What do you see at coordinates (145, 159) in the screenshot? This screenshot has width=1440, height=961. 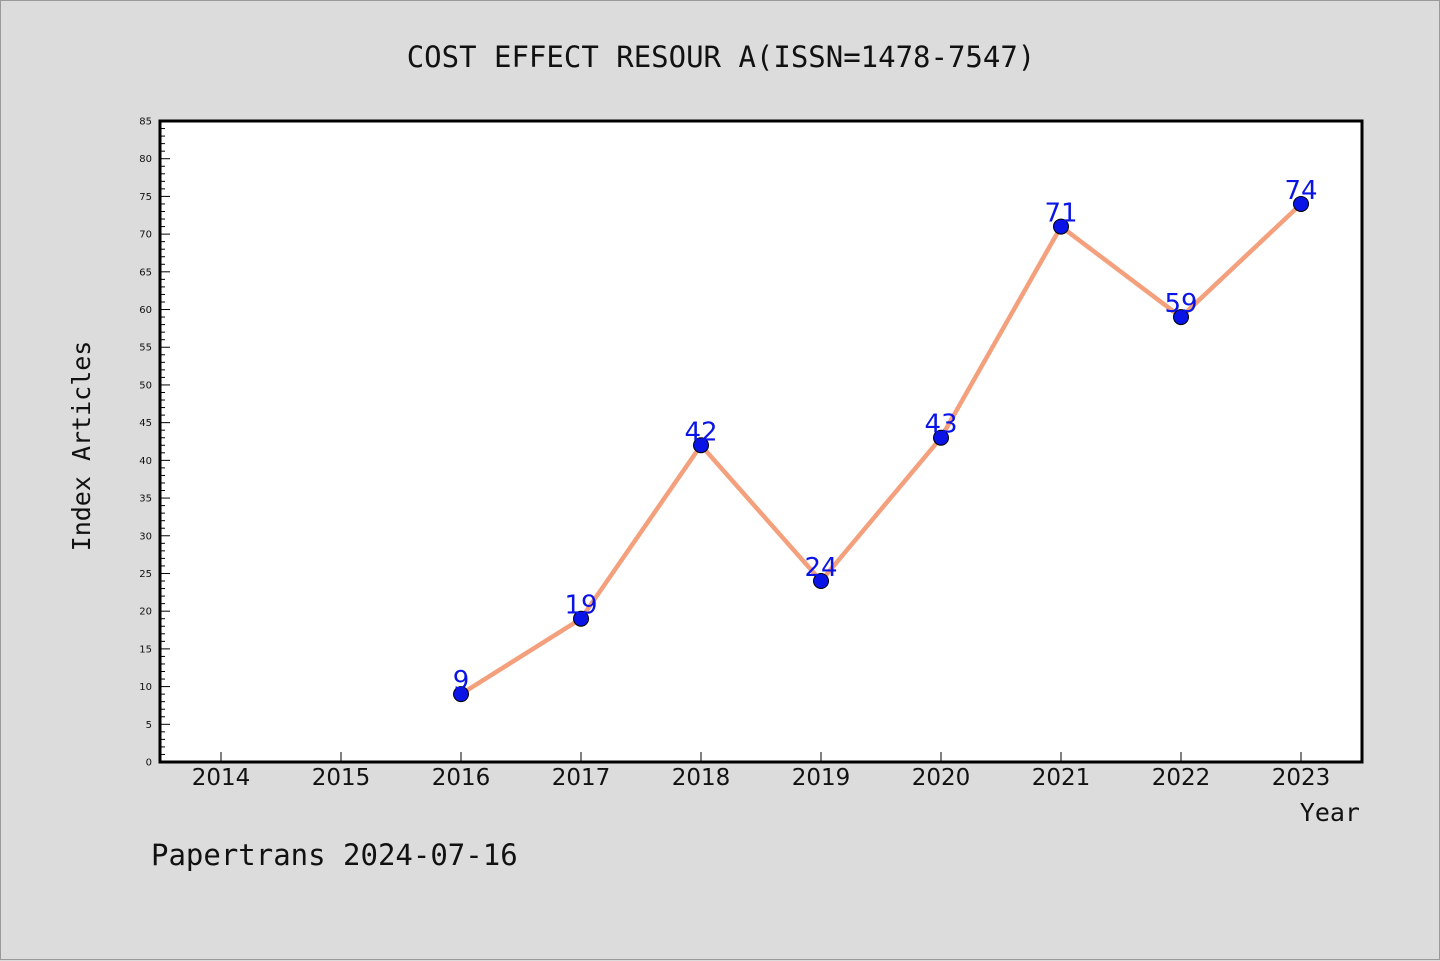 I see `y-tick-label: 80` at bounding box center [145, 159].